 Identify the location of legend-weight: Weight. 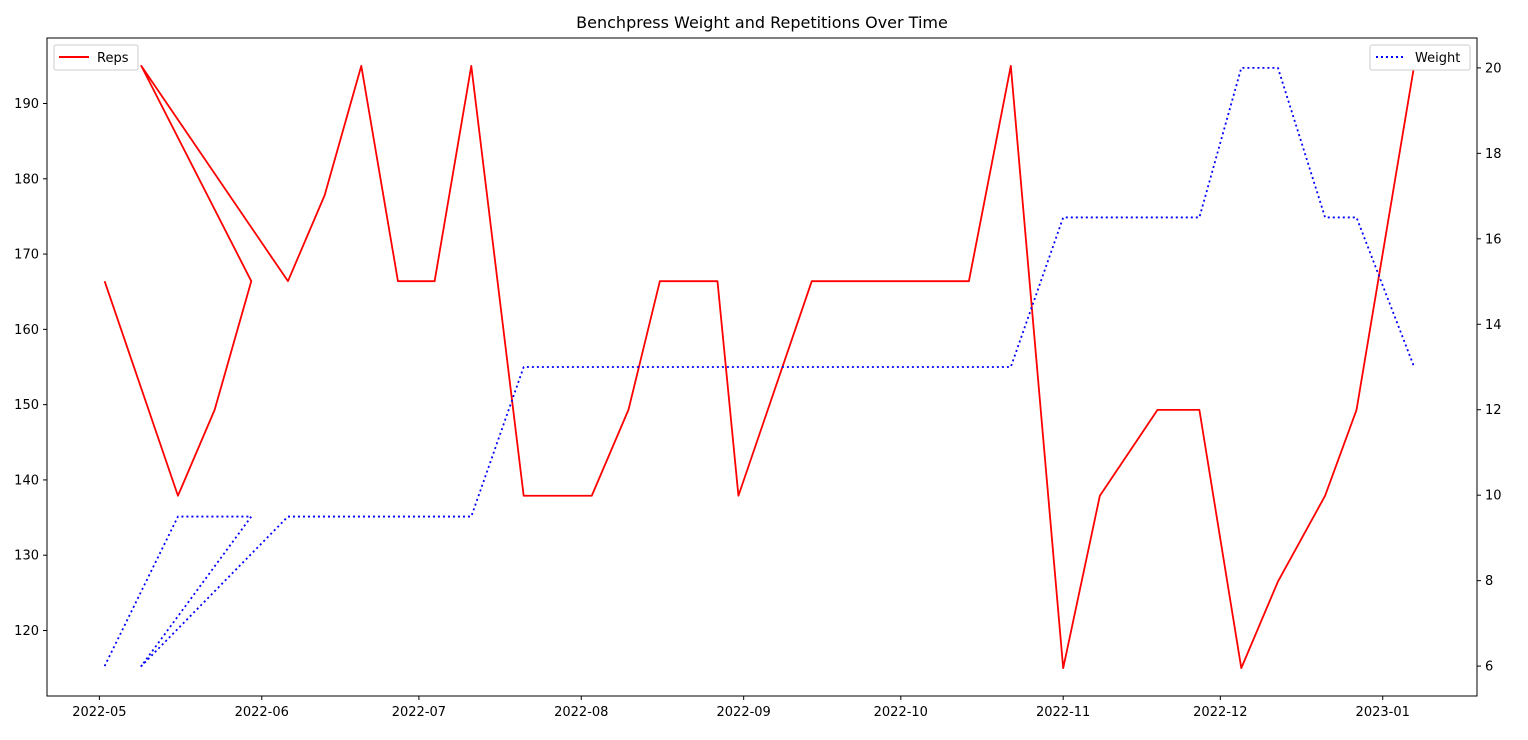
(1420, 57).